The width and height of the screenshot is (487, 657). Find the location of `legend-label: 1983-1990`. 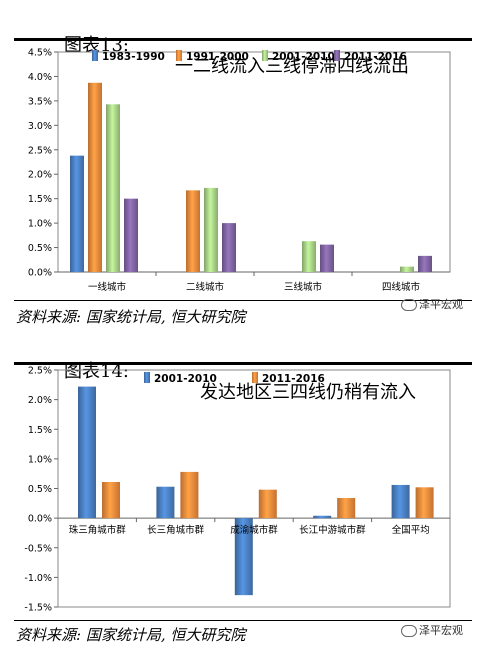

legend-label: 1983-1990 is located at coordinates (133, 57).